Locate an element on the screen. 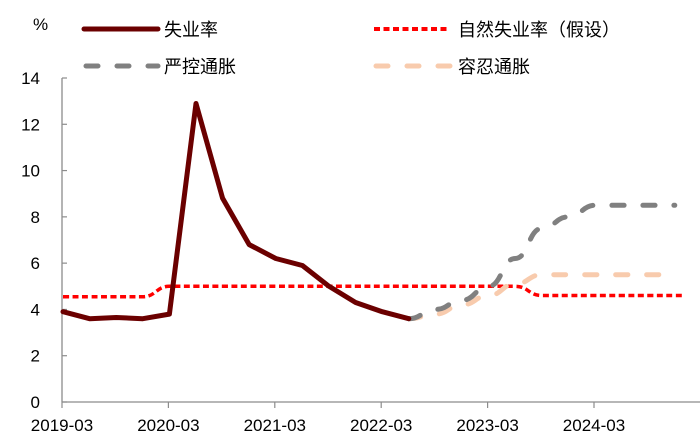 The width and height of the screenshot is (700, 445). legend-item-natural-unemployment: 自然失业率（假设） is located at coordinates (497, 30).